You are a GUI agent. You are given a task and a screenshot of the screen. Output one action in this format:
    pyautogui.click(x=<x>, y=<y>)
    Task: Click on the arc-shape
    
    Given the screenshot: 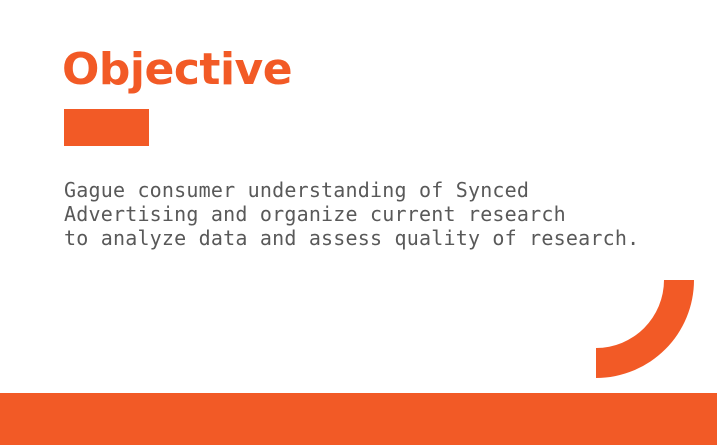 What is the action you would take?
    pyautogui.click(x=645, y=329)
    